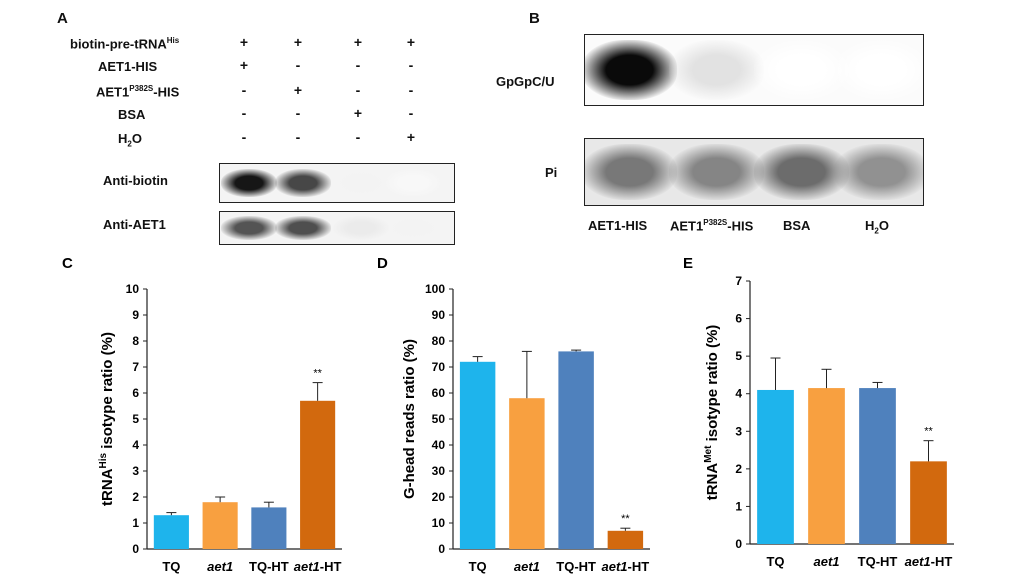 The height and width of the screenshot is (586, 1017). I want to click on panel-letter: D, so click(382, 263).